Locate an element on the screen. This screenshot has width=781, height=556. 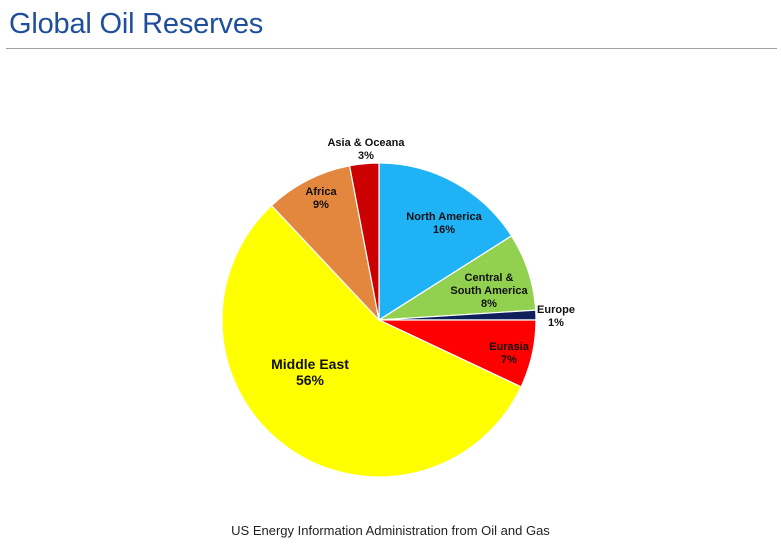
slice-name-label: Africa is located at coordinates (321, 192).